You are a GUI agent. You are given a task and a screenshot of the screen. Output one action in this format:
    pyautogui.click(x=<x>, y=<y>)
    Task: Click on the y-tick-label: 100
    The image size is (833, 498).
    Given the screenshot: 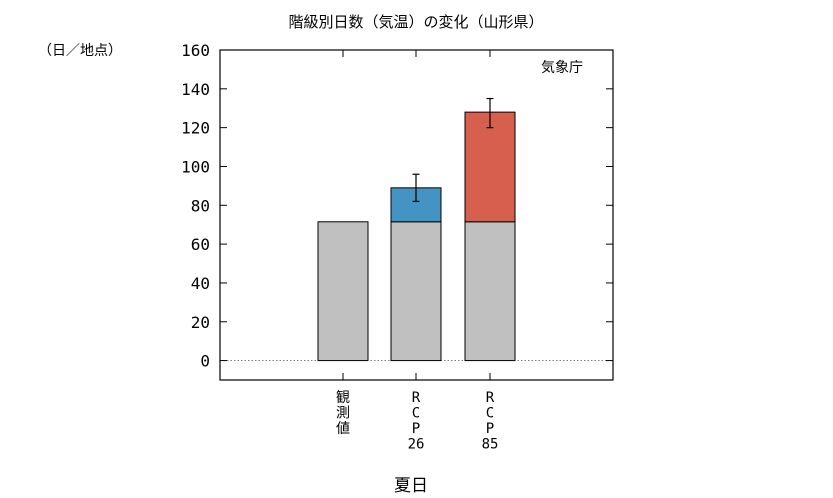 What is the action you would take?
    pyautogui.click(x=195, y=166)
    